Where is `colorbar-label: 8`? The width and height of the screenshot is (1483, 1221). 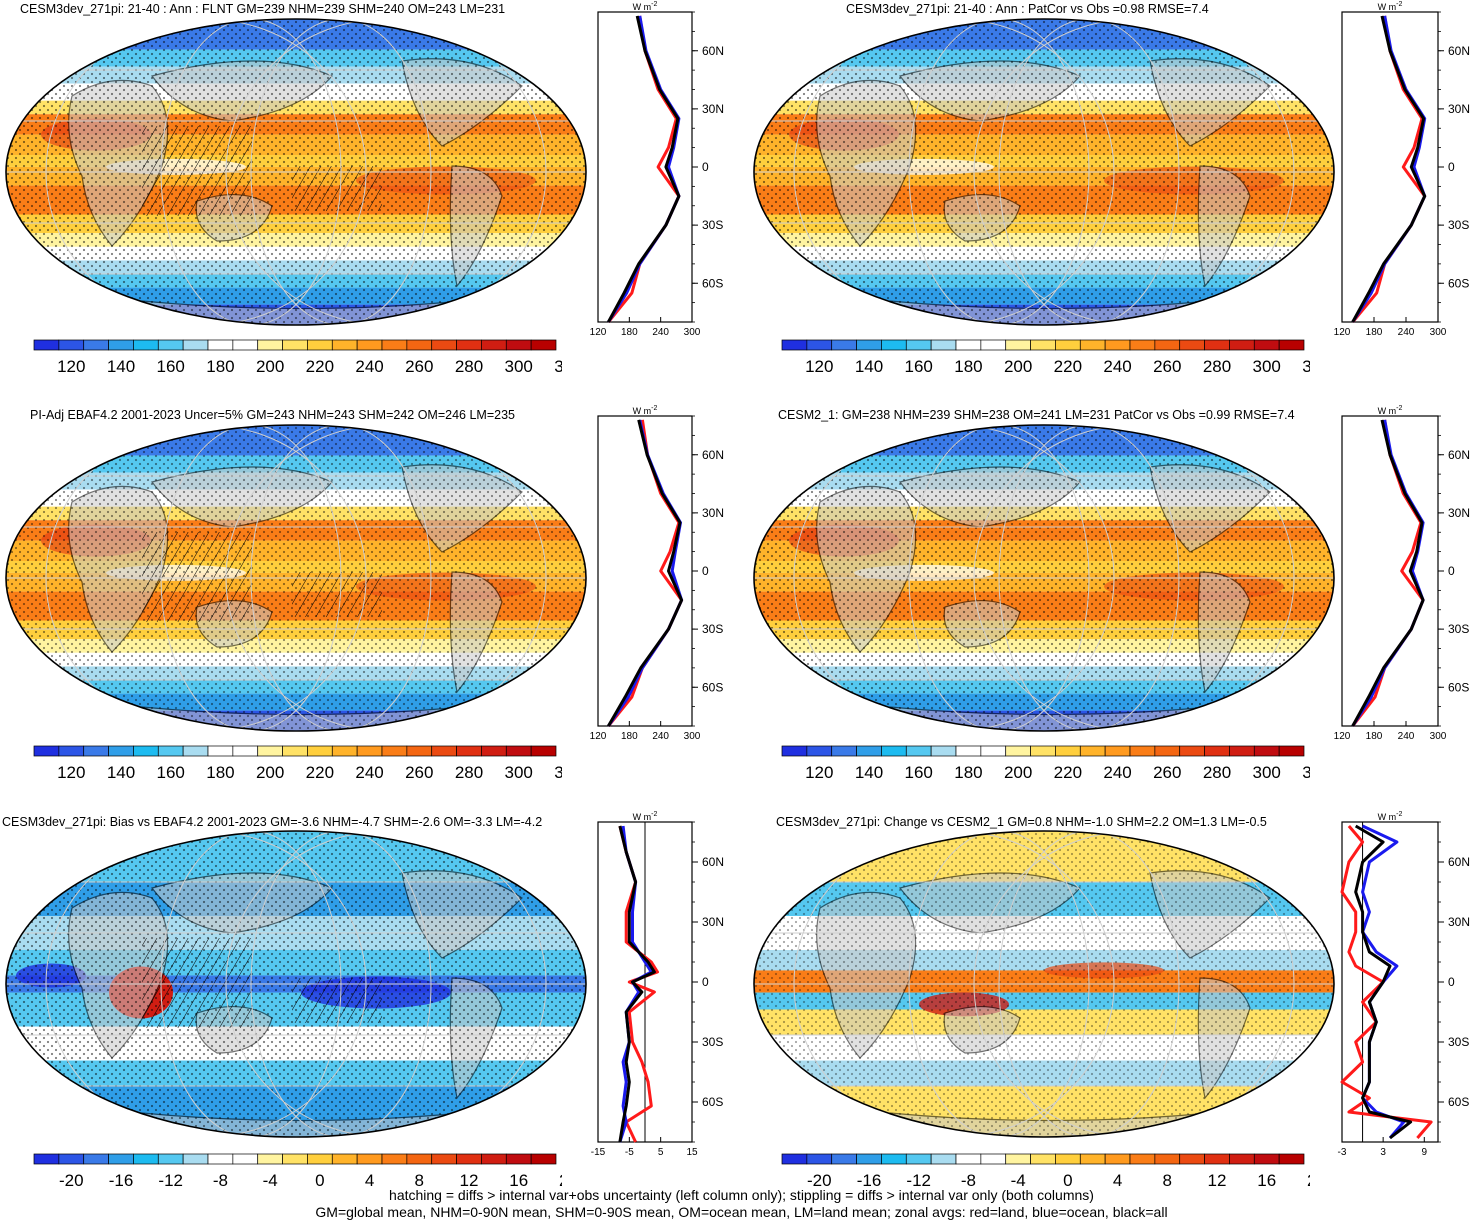
colorbar-label: 8 is located at coordinates (1167, 1180).